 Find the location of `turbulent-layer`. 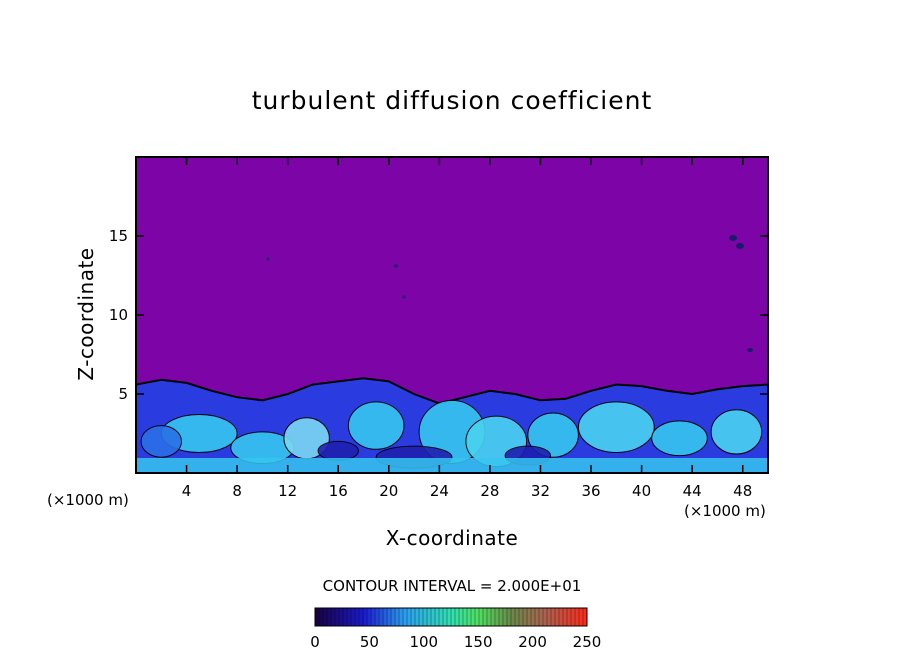

turbulent-layer is located at coordinates (452, 425).